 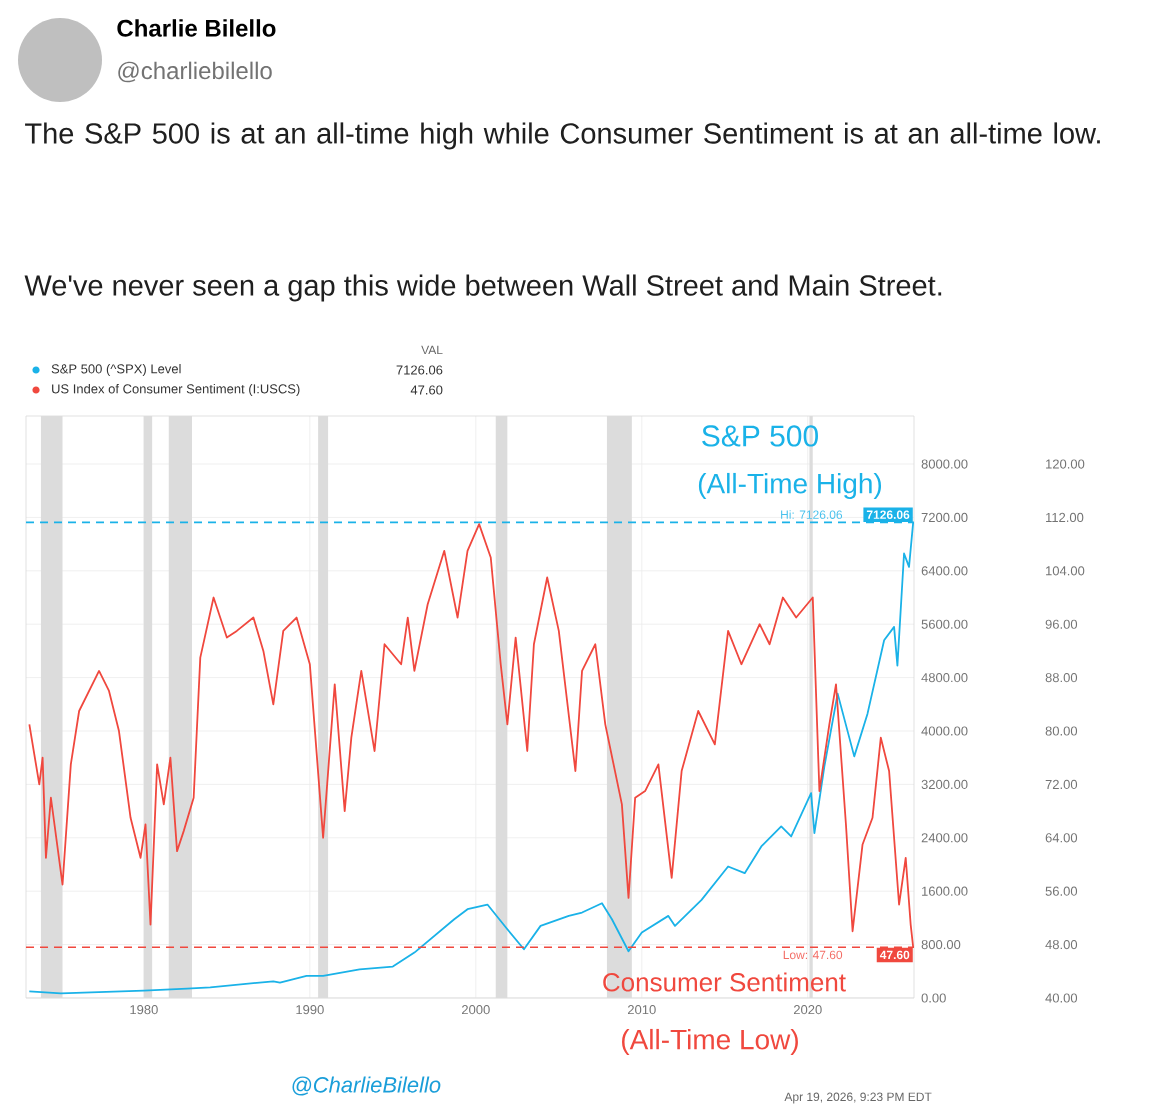 What do you see at coordinates (195, 72) in the screenshot?
I see `text: @charliebilello` at bounding box center [195, 72].